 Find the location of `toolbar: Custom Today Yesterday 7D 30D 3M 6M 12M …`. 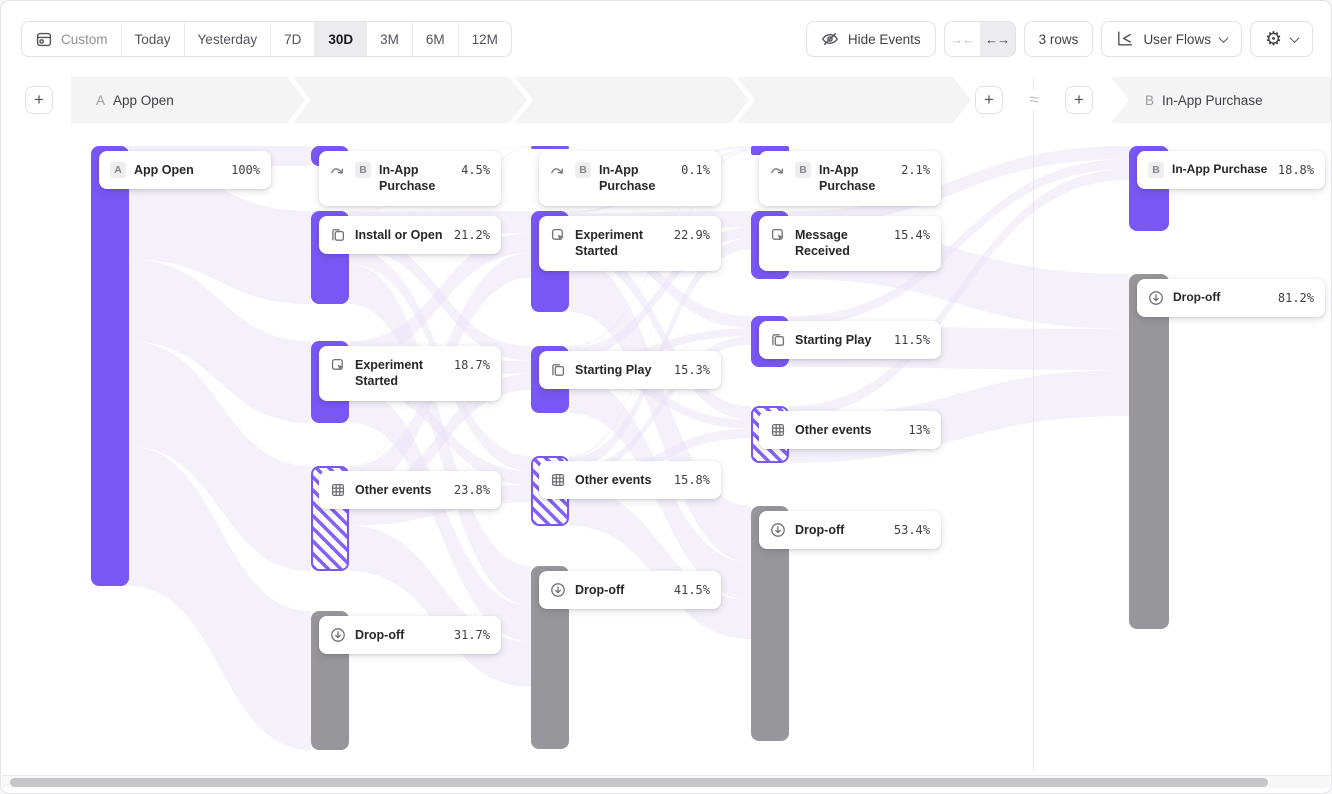

toolbar: Custom Today Yesterday 7D 30D 3M 6M 12M … is located at coordinates (667, 39).